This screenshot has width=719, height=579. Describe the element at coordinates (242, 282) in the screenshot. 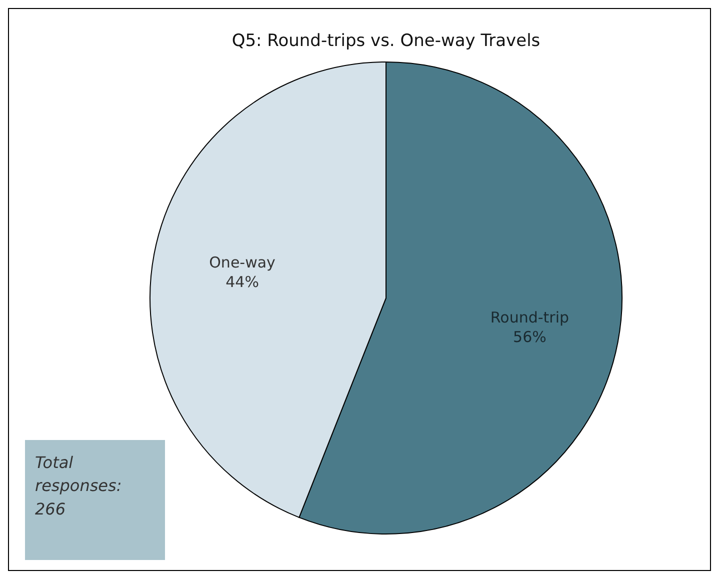

I see `data-label: 44%` at that location.